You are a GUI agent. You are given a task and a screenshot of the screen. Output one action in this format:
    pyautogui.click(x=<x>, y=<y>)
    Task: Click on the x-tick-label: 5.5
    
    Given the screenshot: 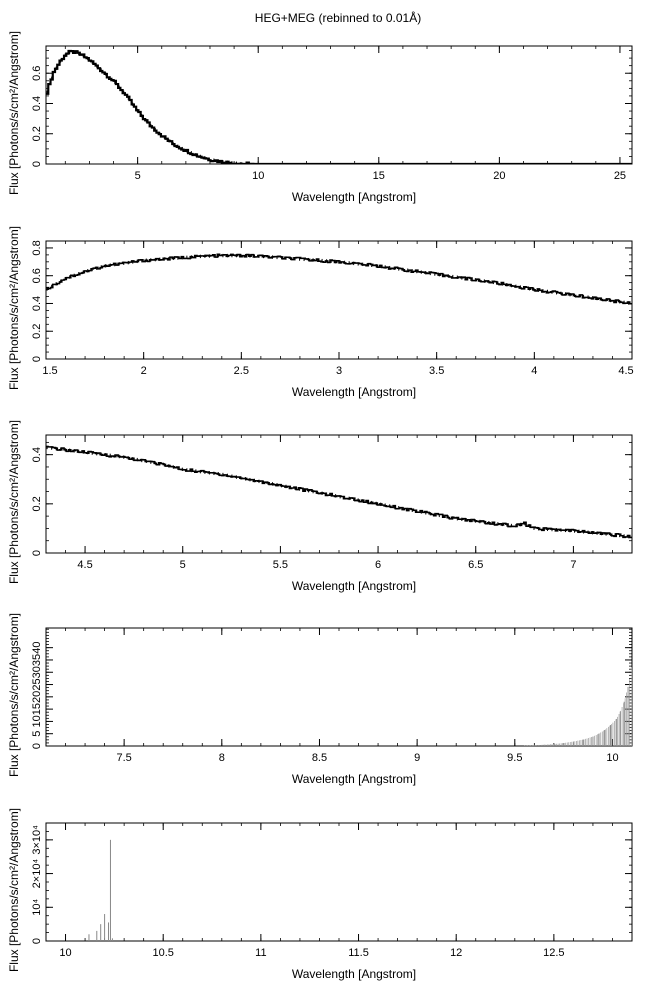 What is the action you would take?
    pyautogui.click(x=280, y=565)
    